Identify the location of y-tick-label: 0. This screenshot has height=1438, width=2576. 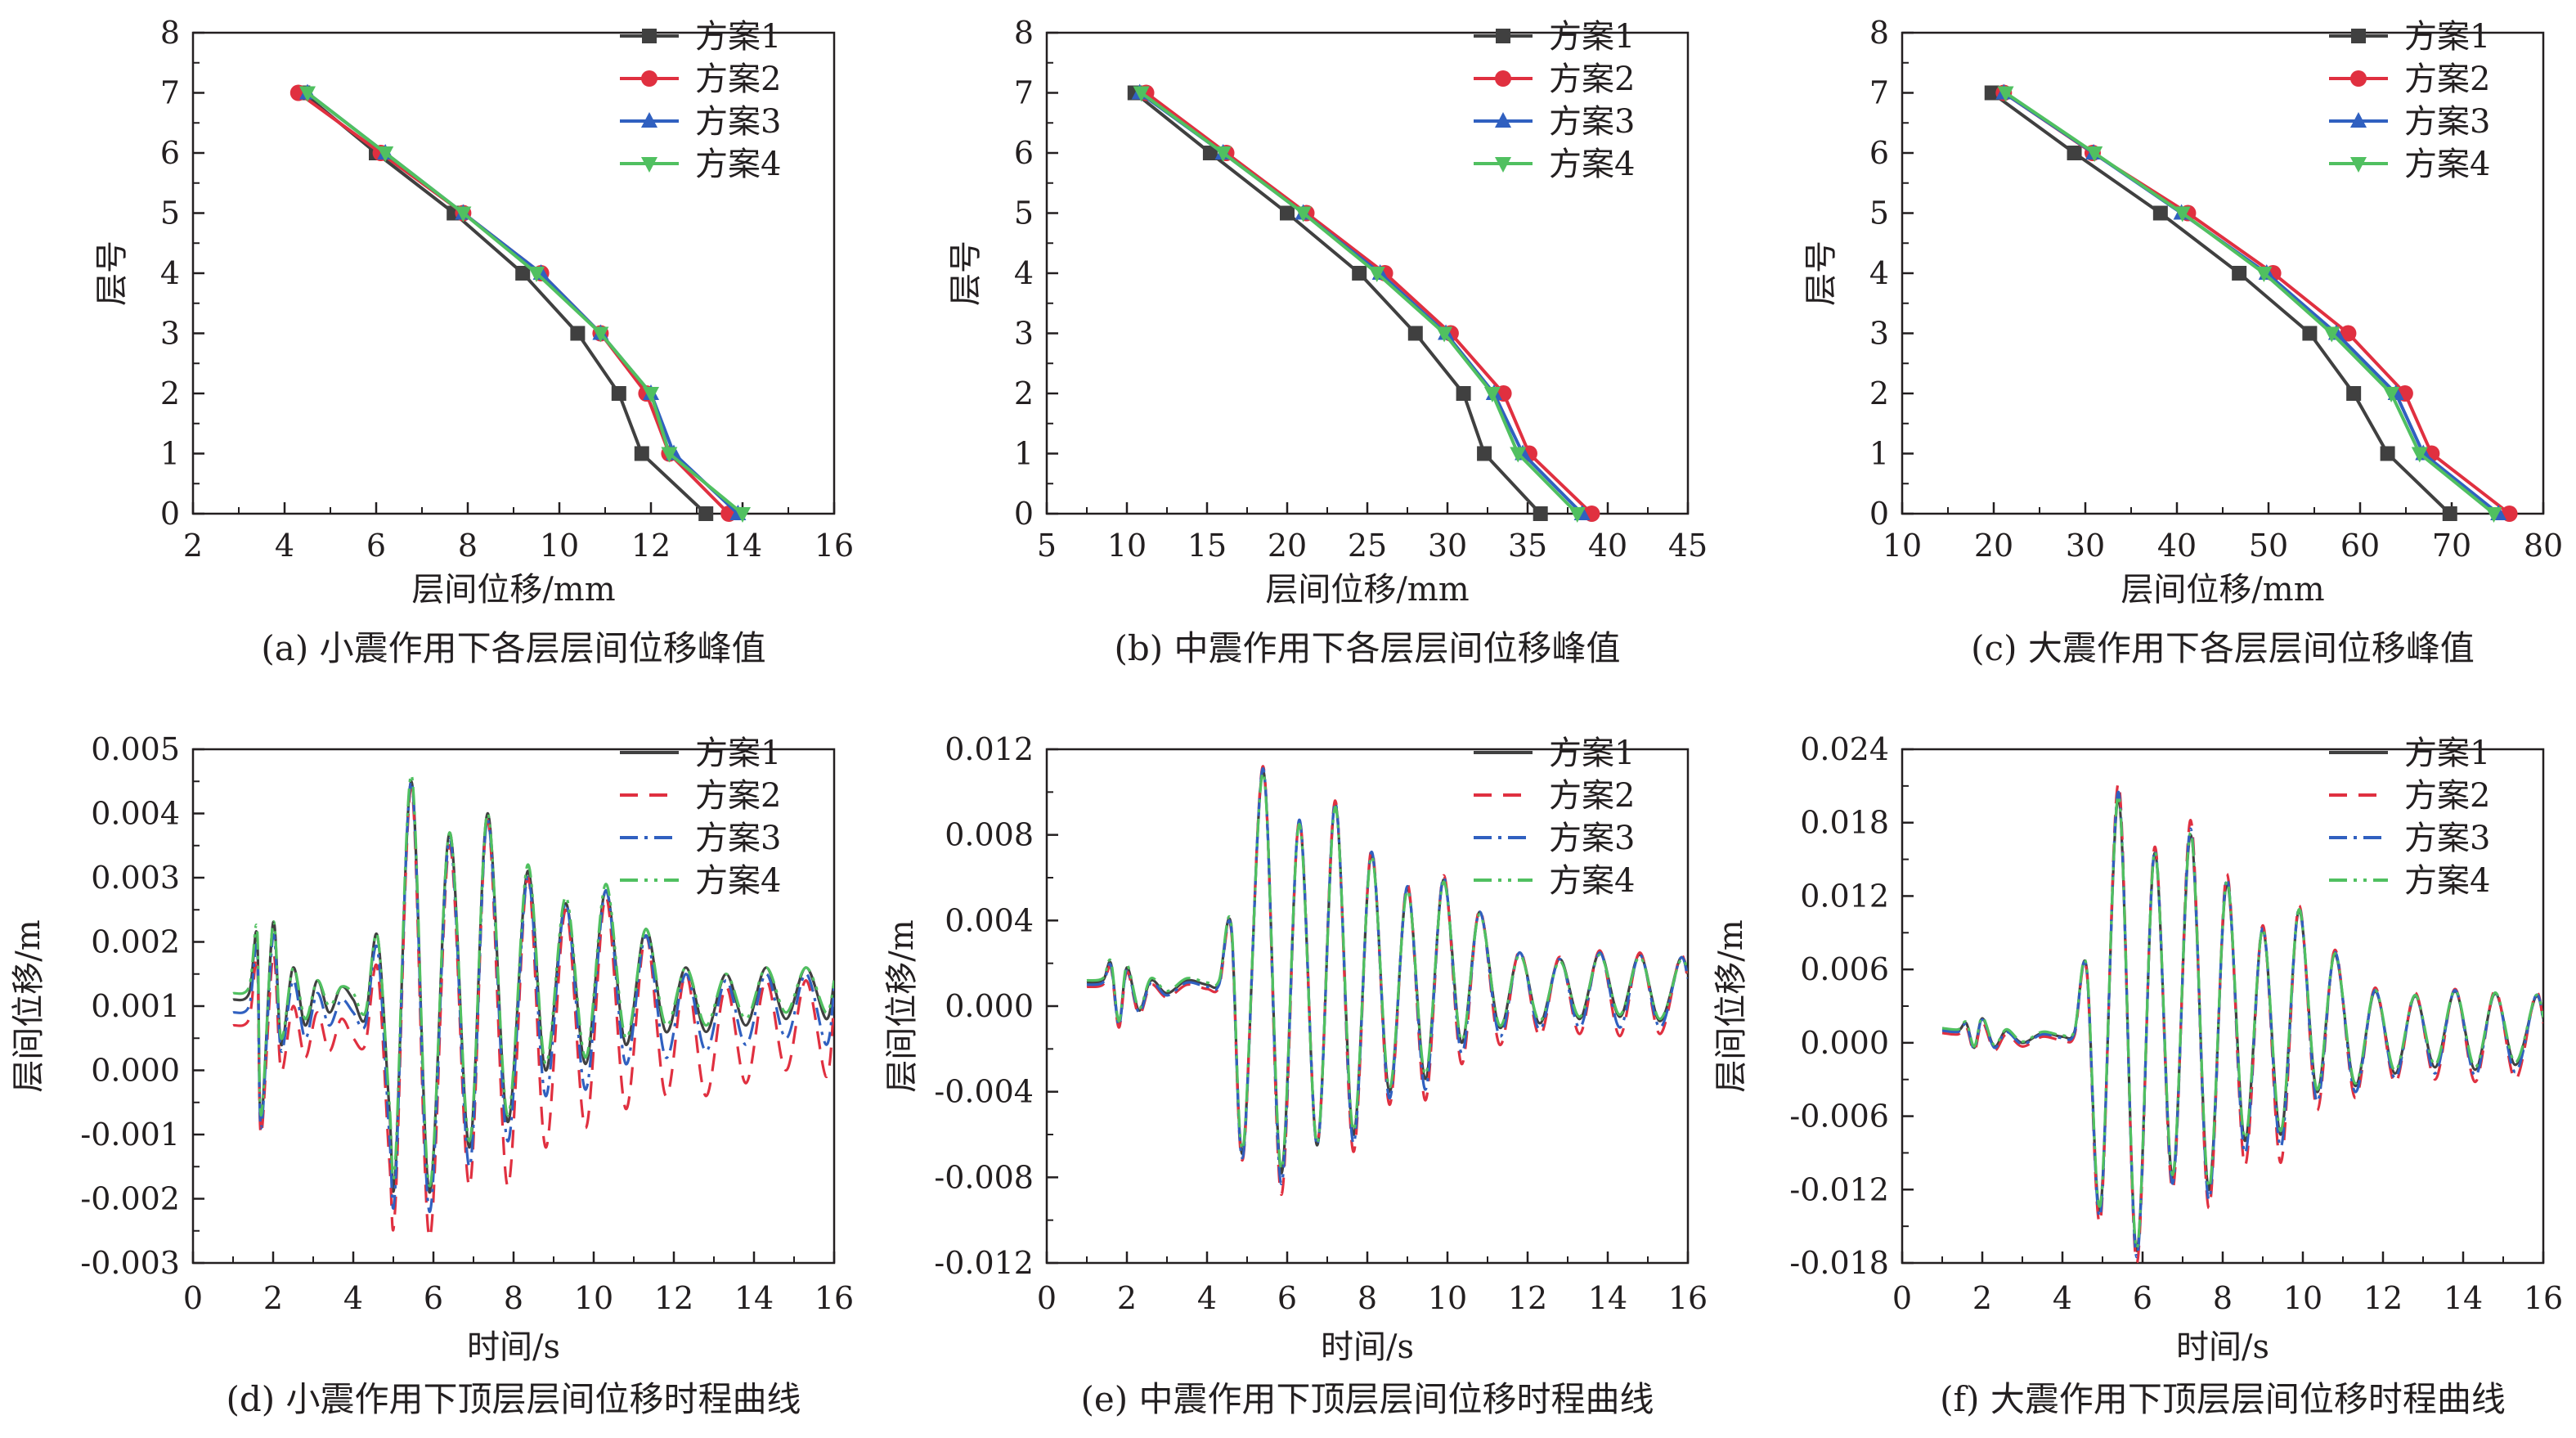
(170, 514).